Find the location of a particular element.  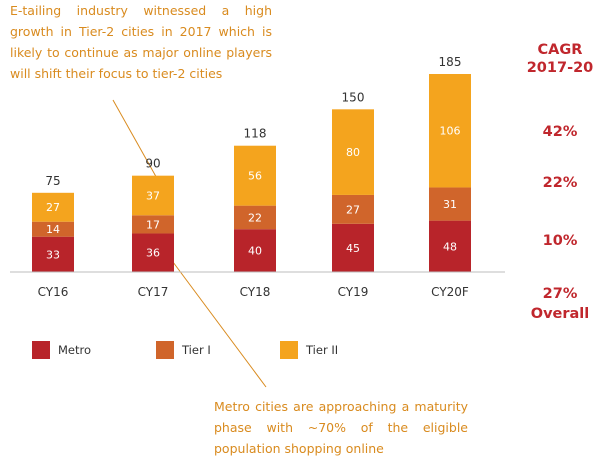

bar-segment-metro-cy17 is located at coordinates (153, 252).